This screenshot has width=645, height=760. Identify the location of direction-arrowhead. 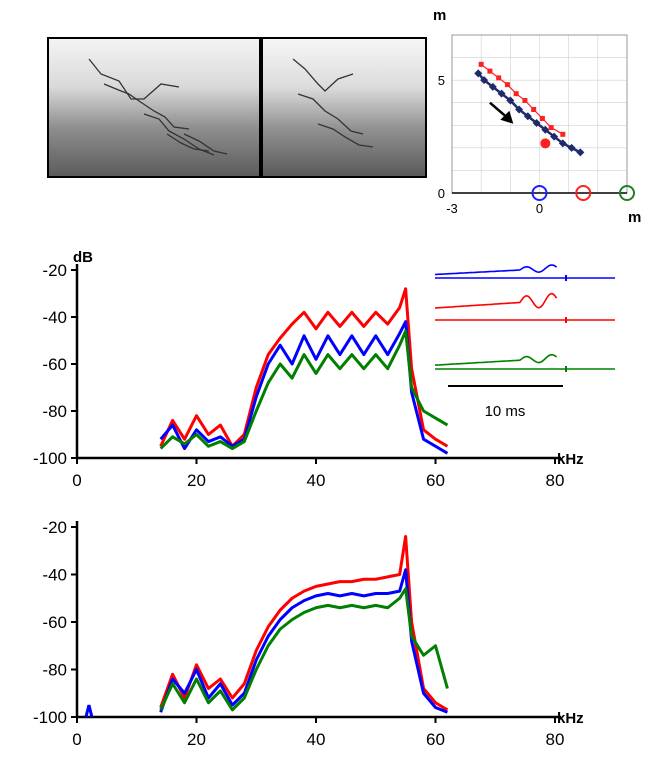
(507, 117).